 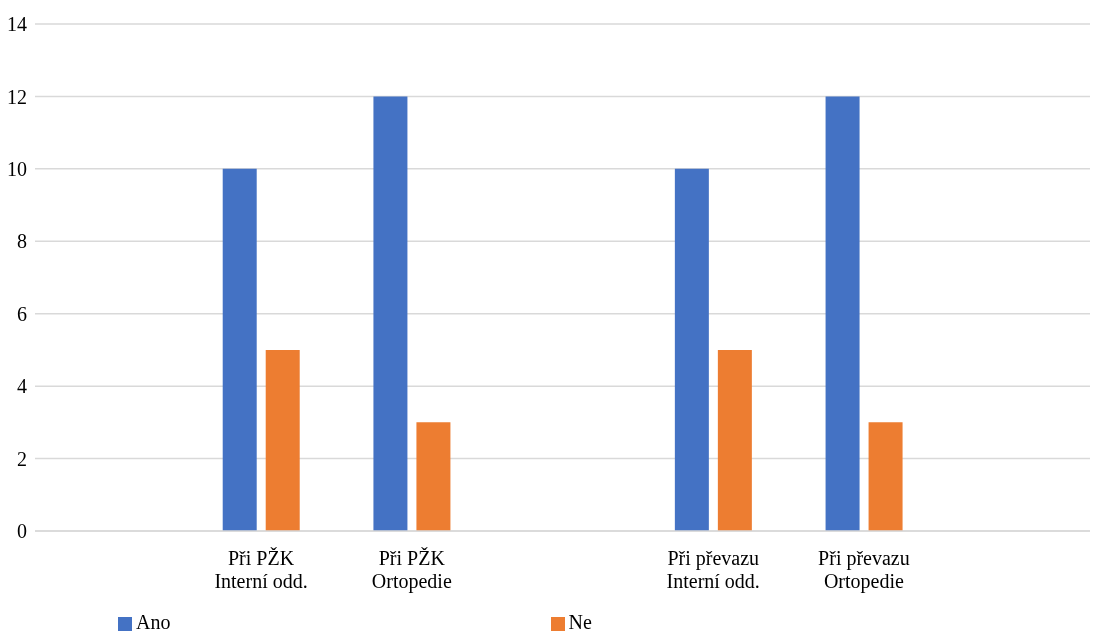 What do you see at coordinates (153, 622) in the screenshot?
I see `legend-label: Ano` at bounding box center [153, 622].